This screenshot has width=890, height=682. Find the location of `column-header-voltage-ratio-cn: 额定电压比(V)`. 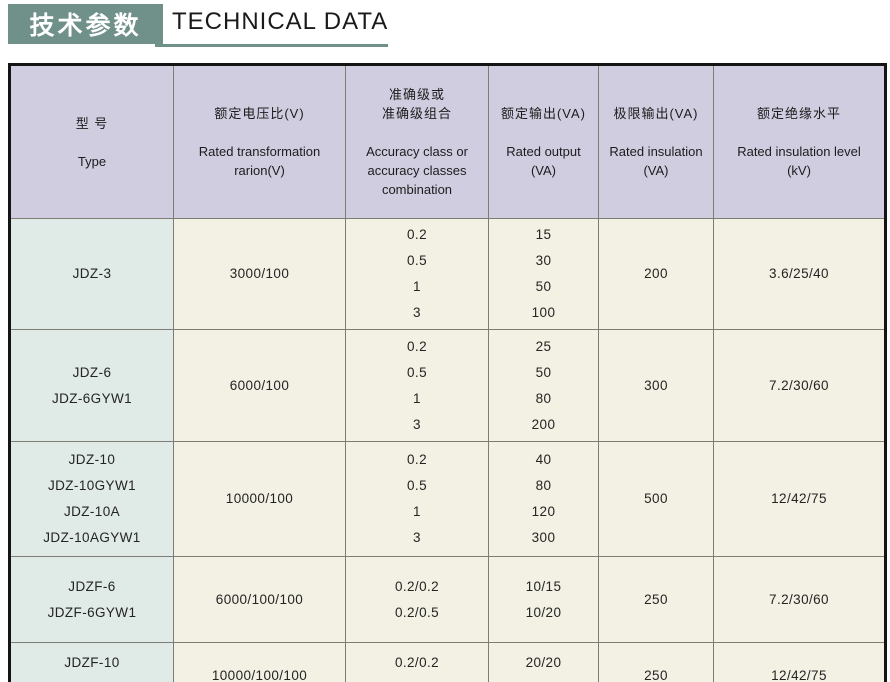

column-header-voltage-ratio-cn: 额定电压比(V) is located at coordinates (259, 113).